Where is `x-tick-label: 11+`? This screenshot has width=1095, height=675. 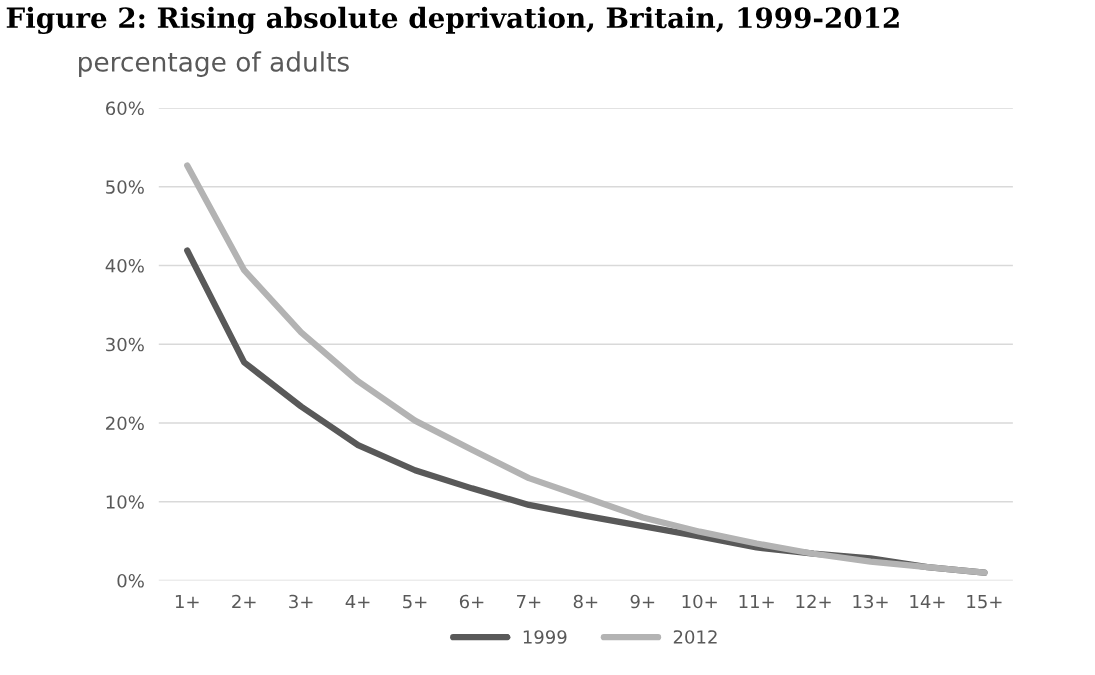
x-tick-label: 11+ is located at coordinates (756, 601).